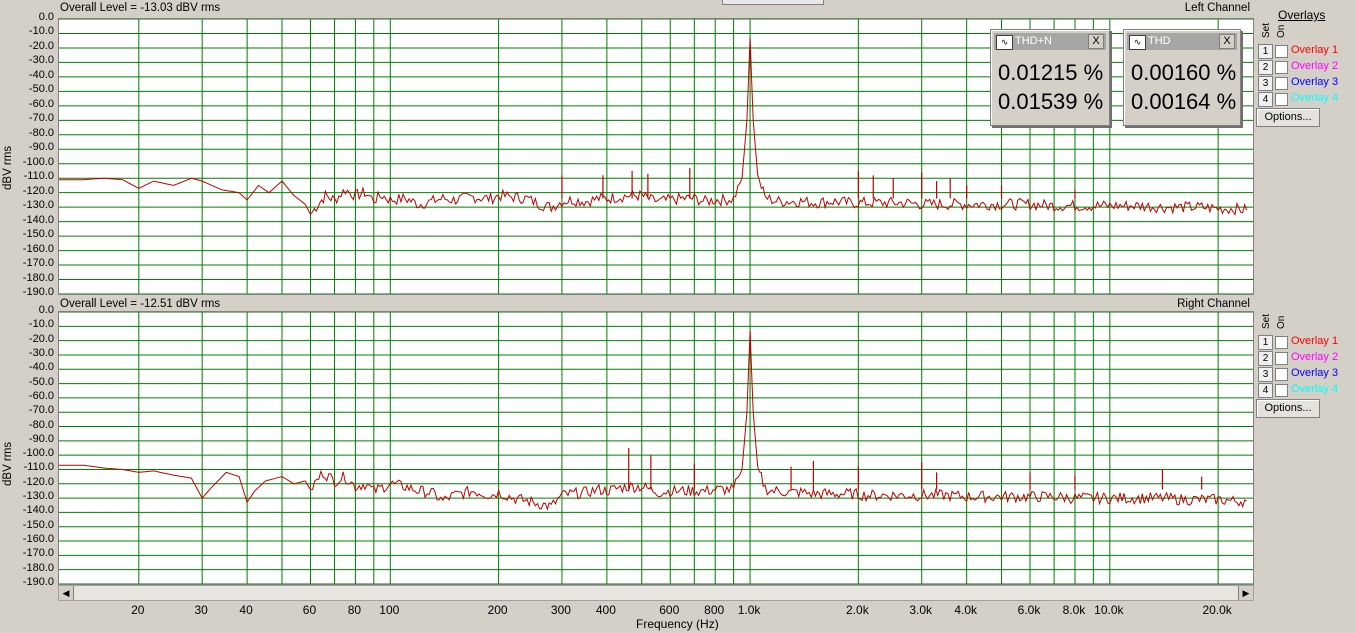  I want to click on overlay-label: Overlay 1, so click(1315, 50).